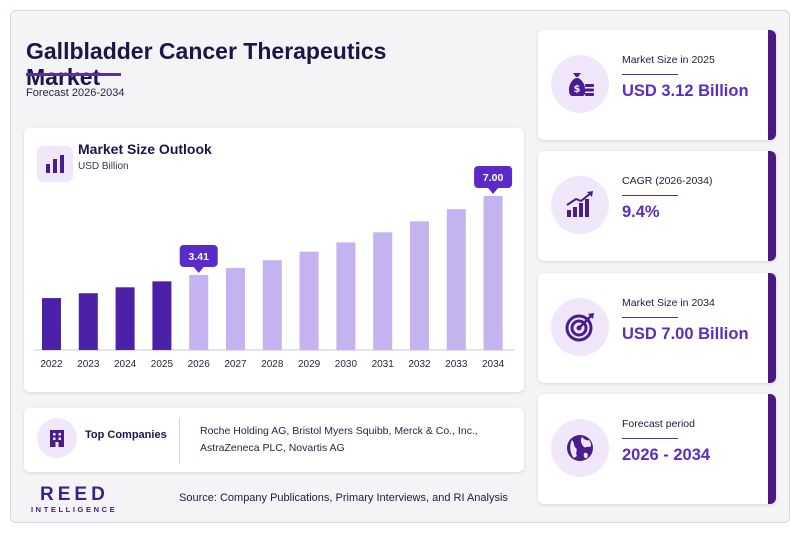  I want to click on x-tick-label: 2033, so click(456, 364).